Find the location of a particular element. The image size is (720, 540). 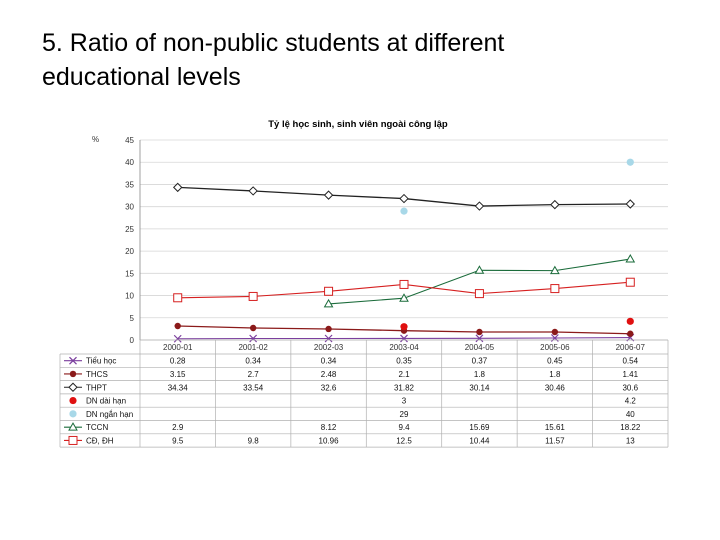

data-label: 10.44 is located at coordinates (479, 440).